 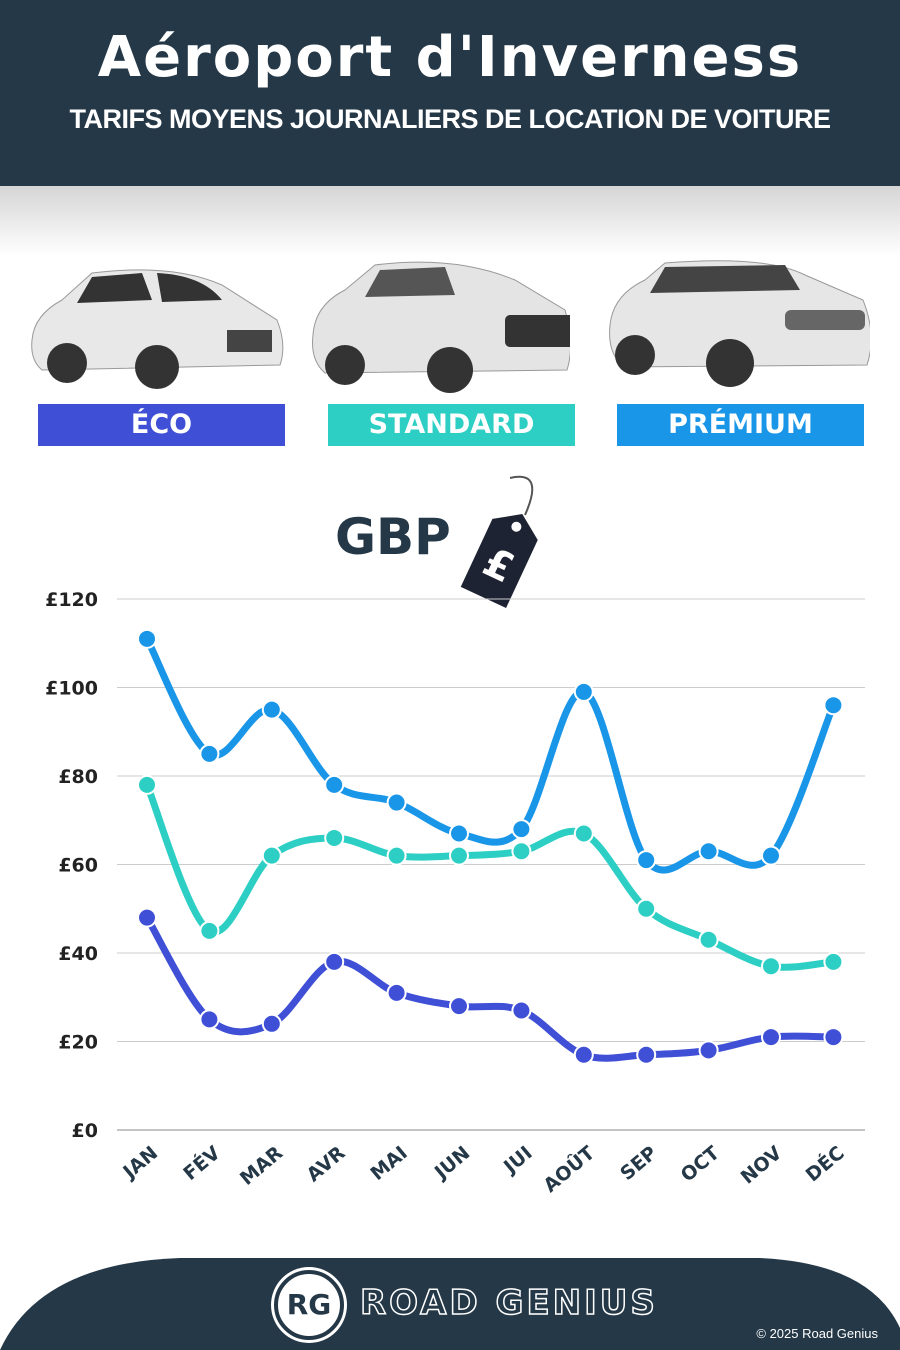 What do you see at coordinates (762, 1165) in the screenshot?
I see `x-tick-label: NOV` at bounding box center [762, 1165].